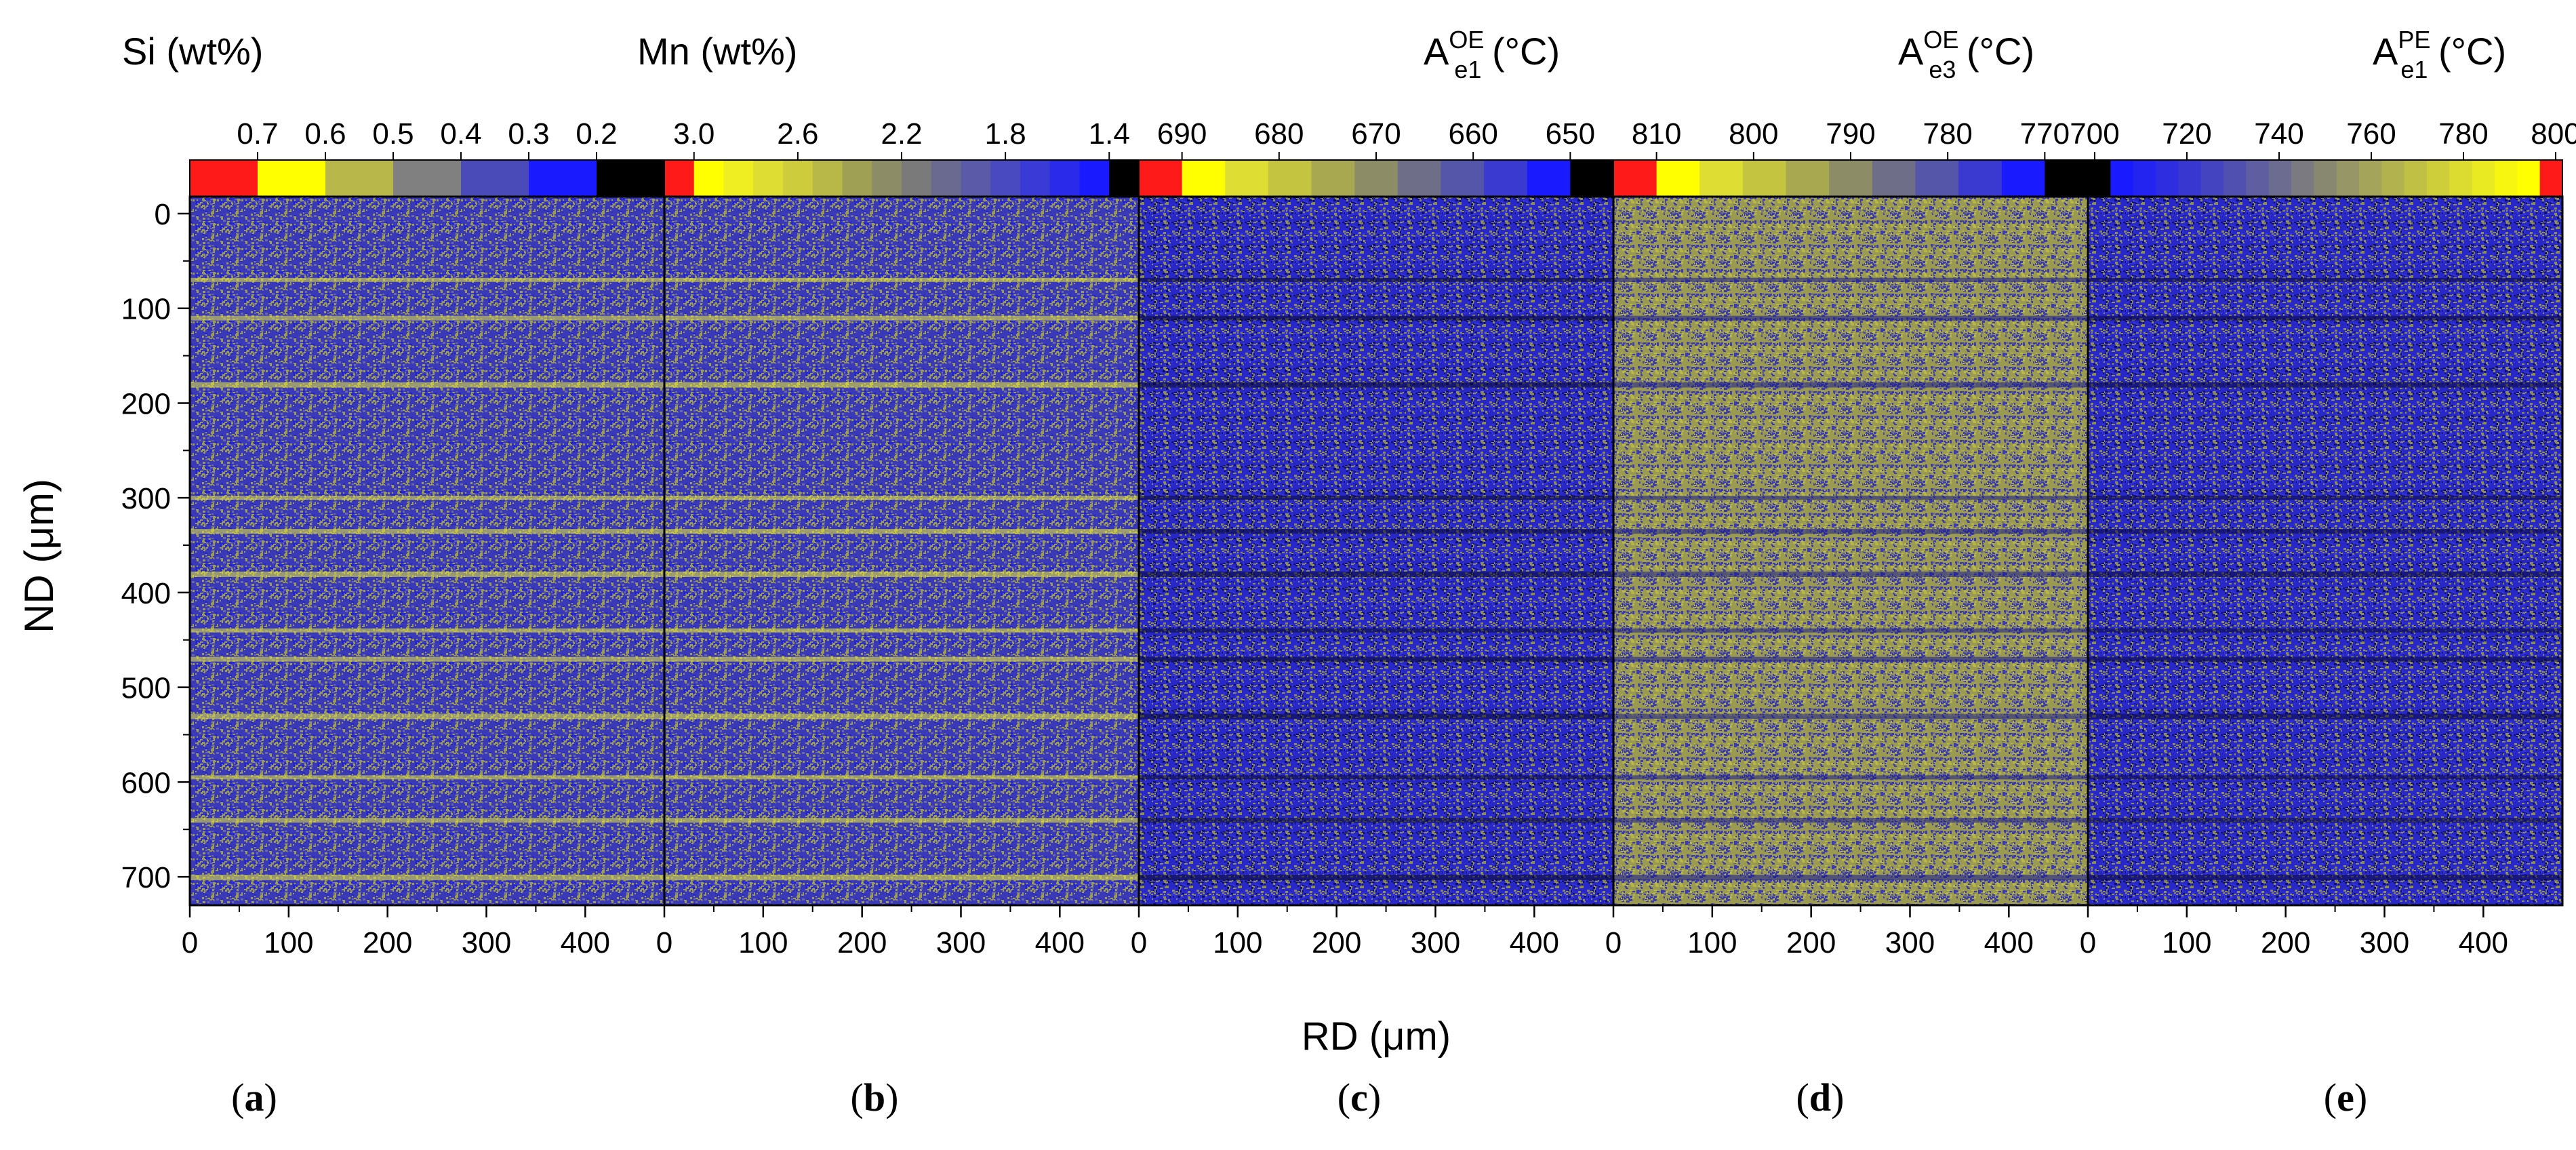 Image resolution: width=2576 pixels, height=1150 pixels. I want to click on y-tick-label-5: 500, so click(146, 688).